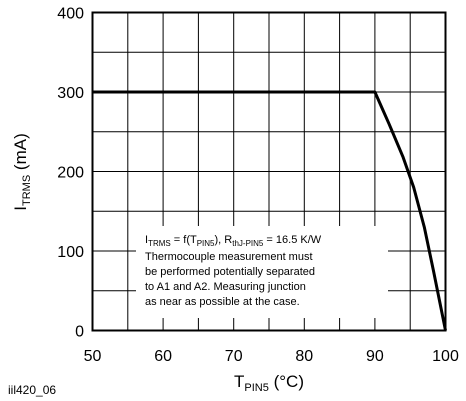  I want to click on y-tick-label: 300, so click(70, 93).